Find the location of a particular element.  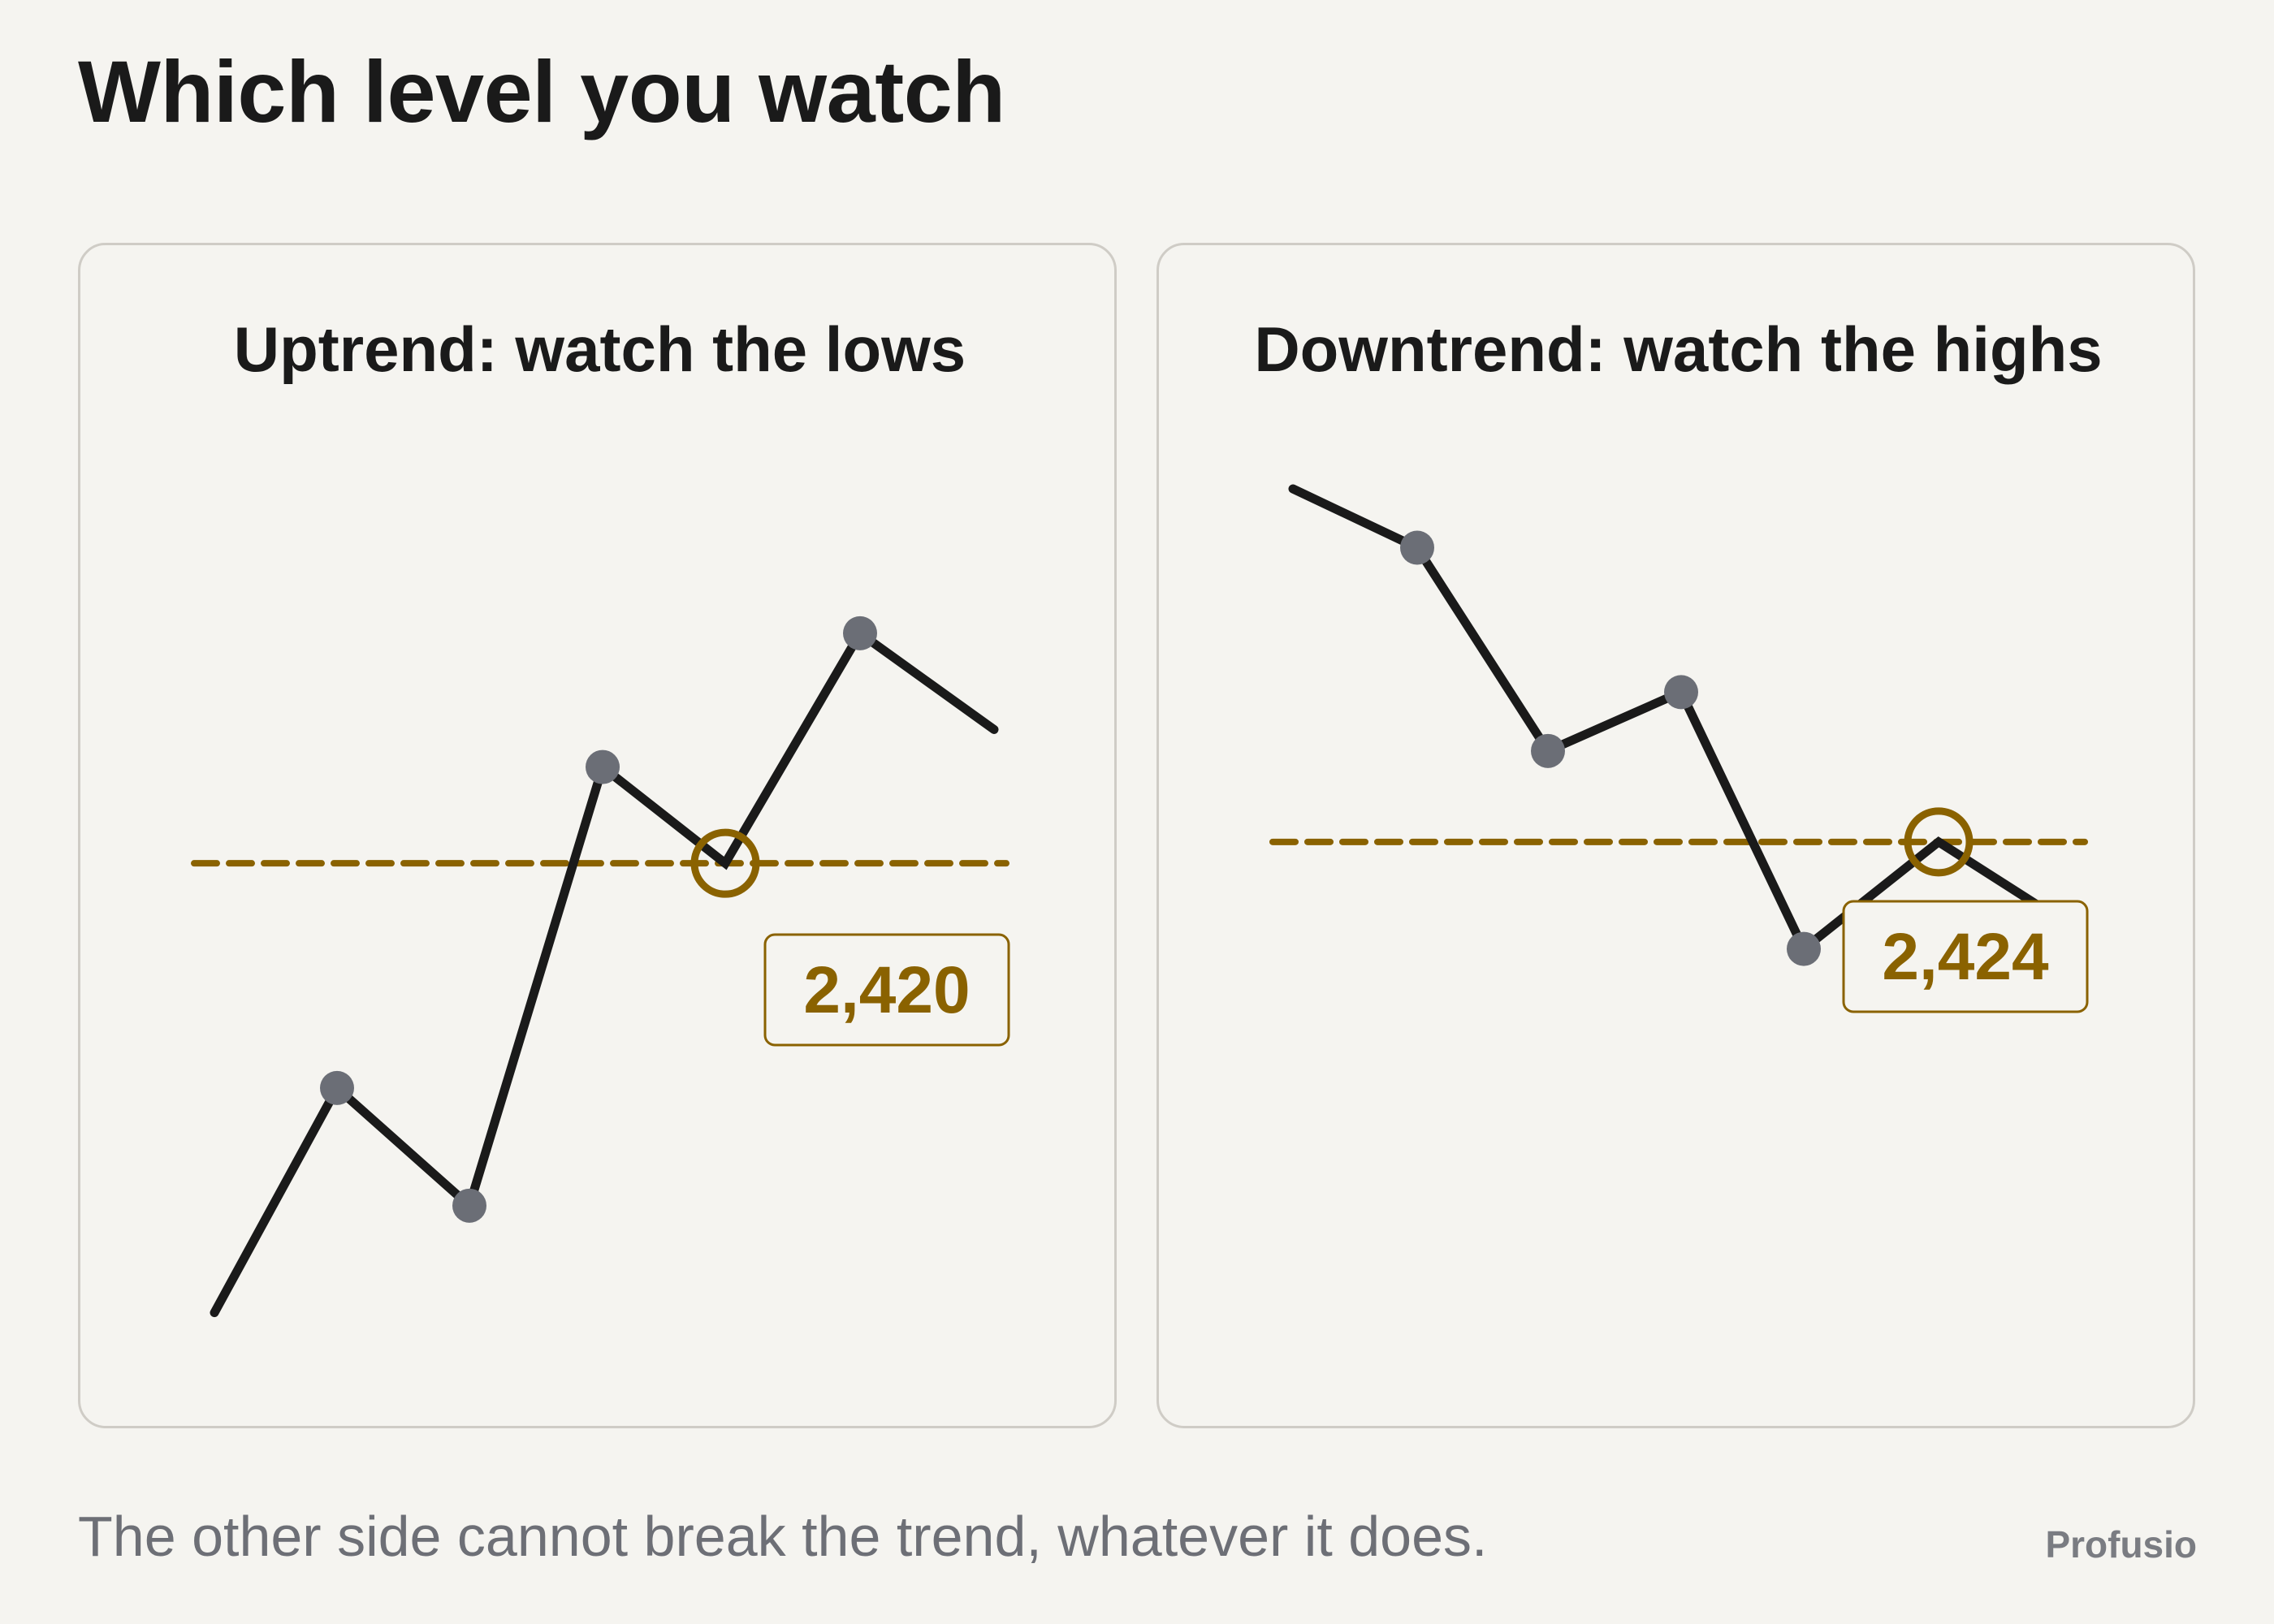

uptrend-level-label: 2,420 is located at coordinates (886, 990).